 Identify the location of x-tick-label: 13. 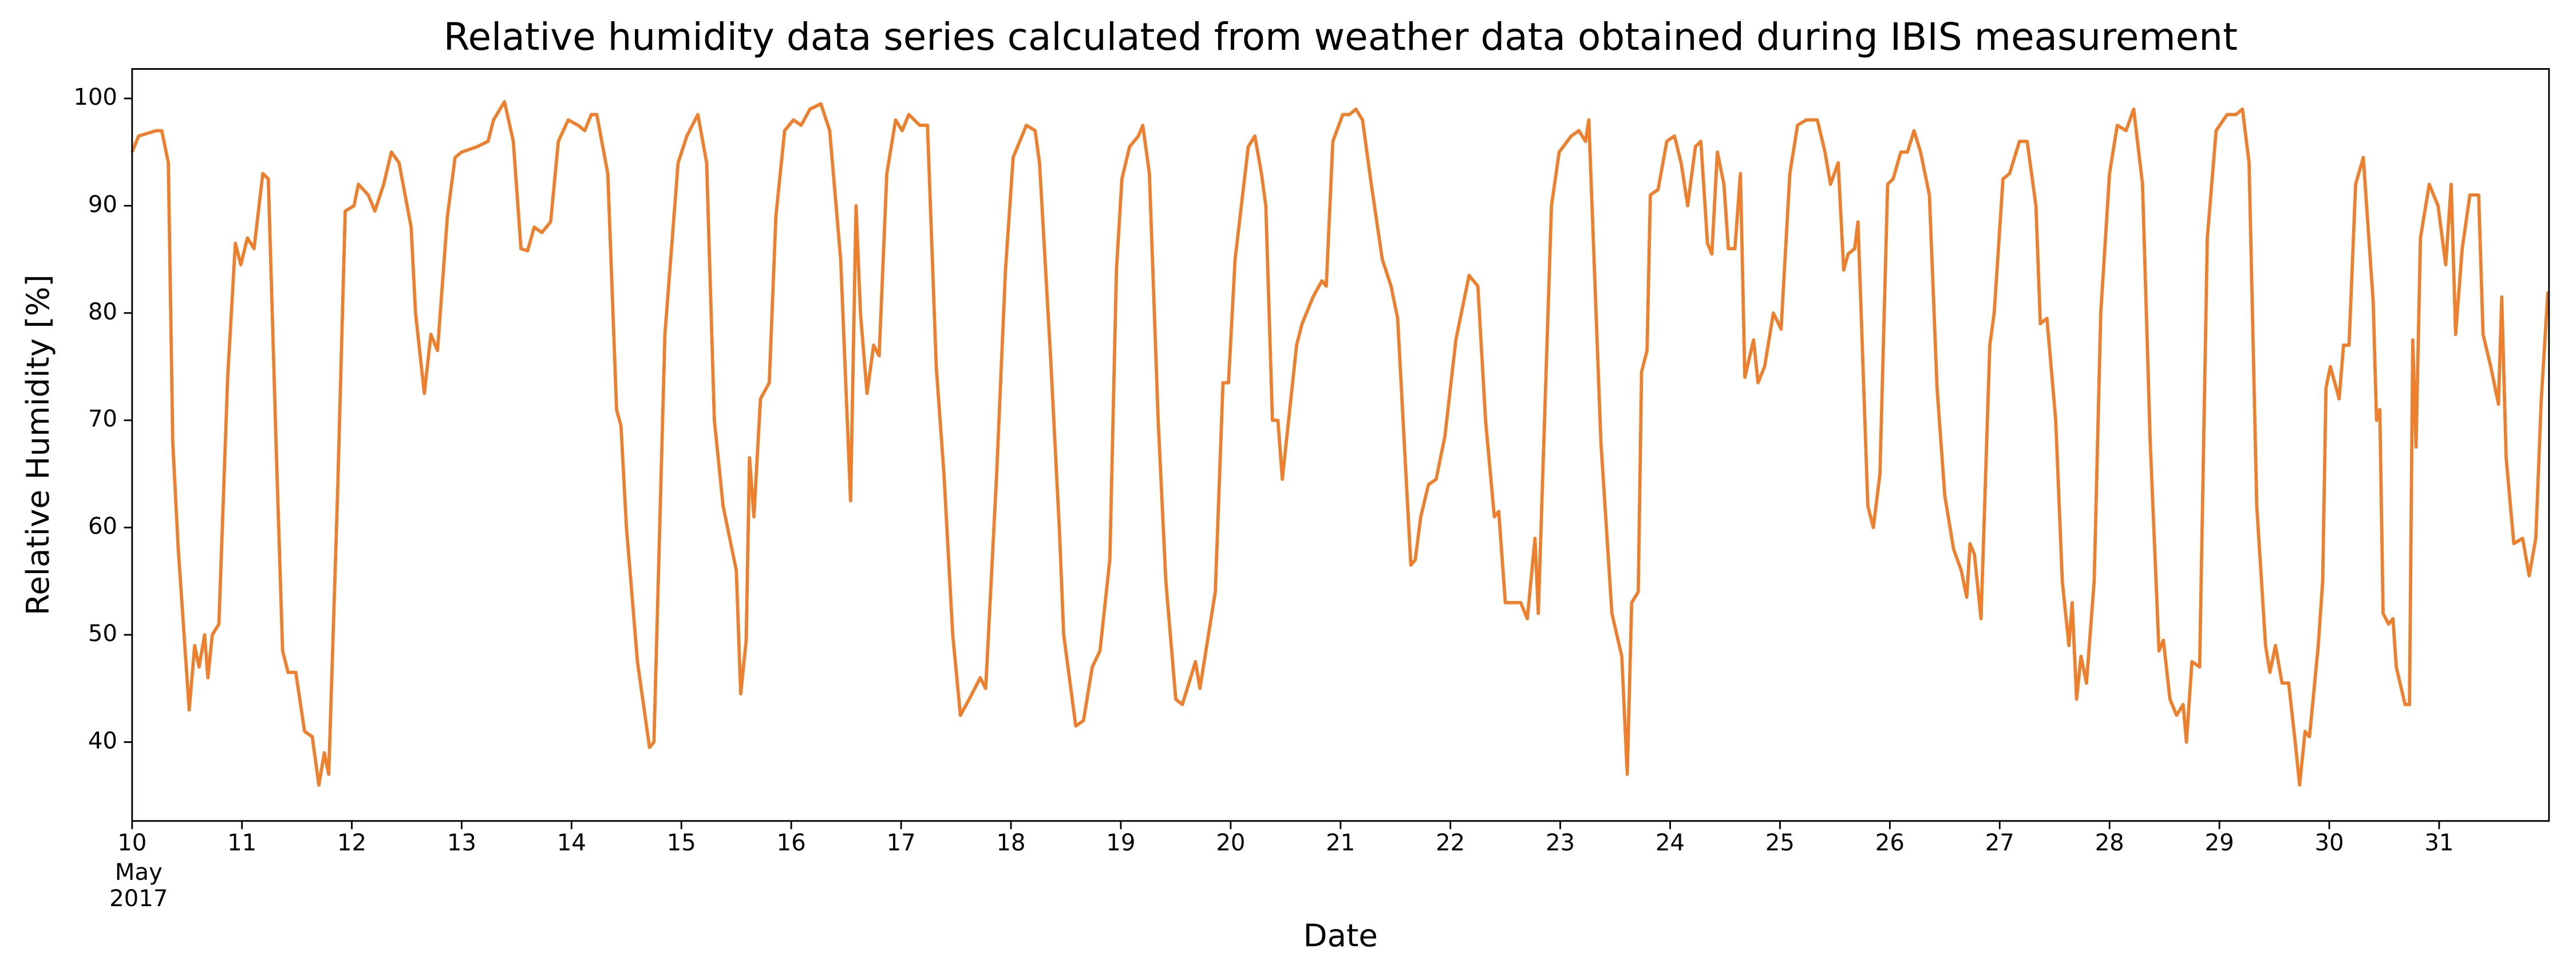
(461, 842).